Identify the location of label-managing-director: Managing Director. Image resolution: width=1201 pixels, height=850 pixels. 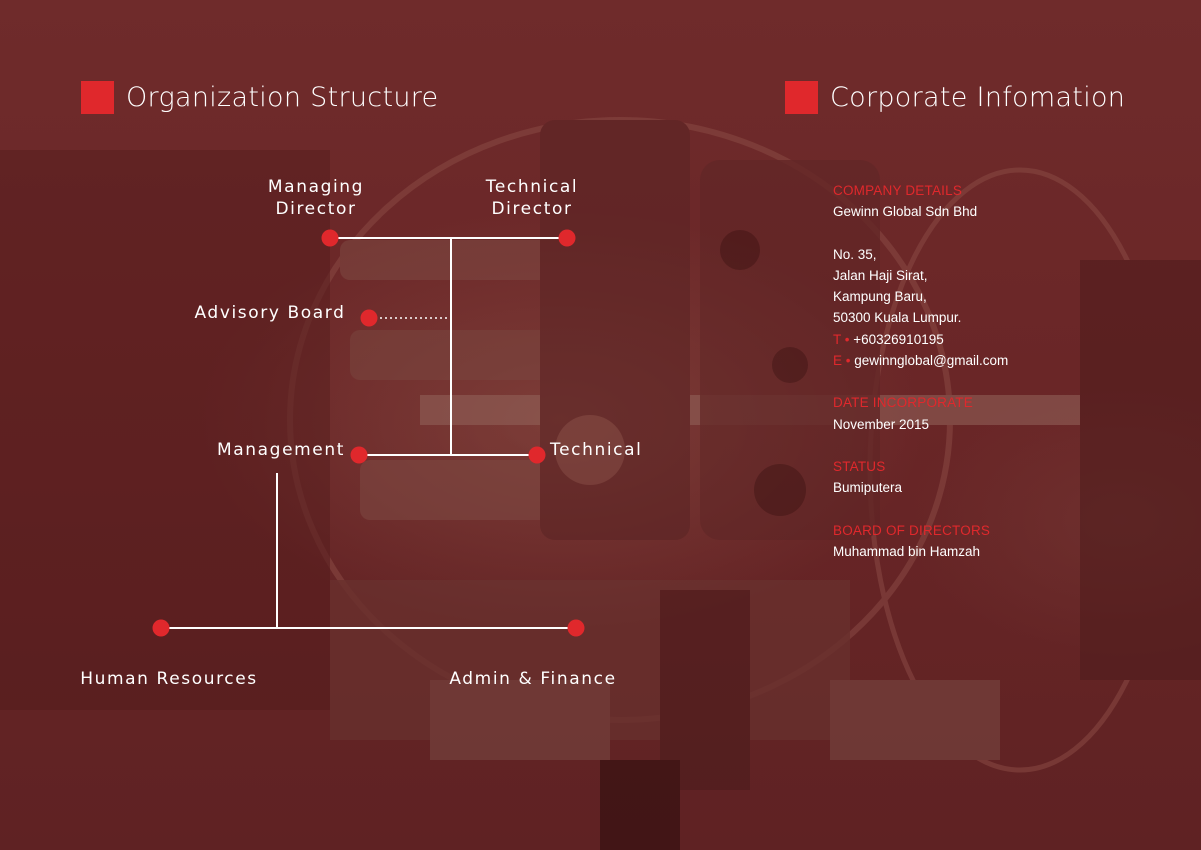
(316, 198).